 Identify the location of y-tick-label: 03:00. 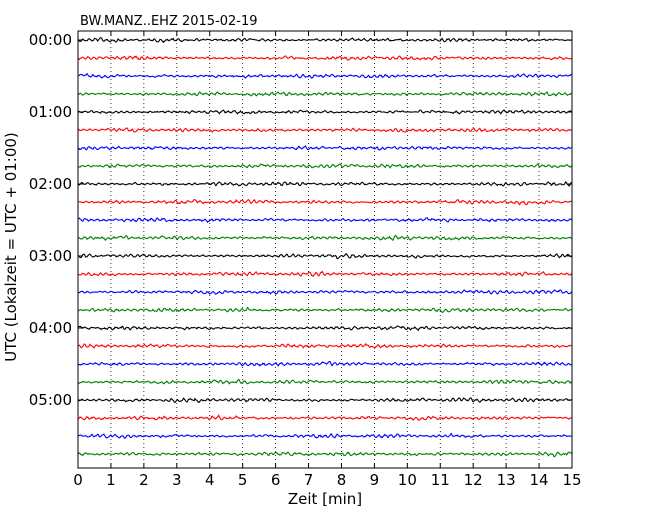
(50, 256).